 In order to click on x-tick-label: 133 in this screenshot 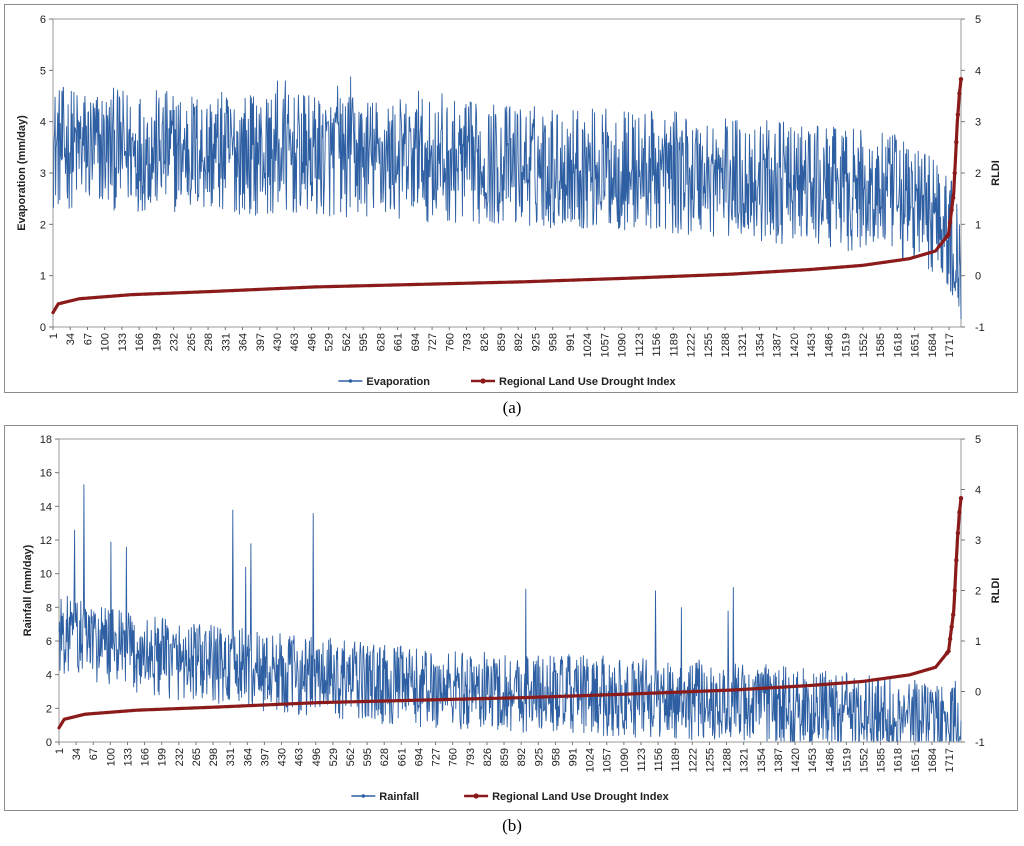, I will do `click(123, 342)`.